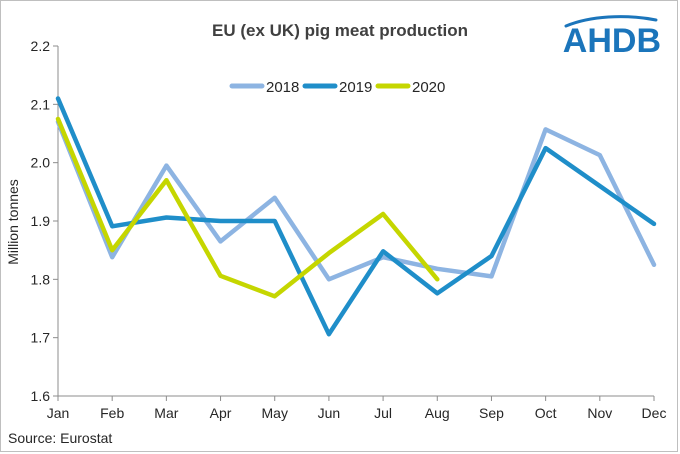  Describe the element at coordinates (60, 438) in the screenshot. I see `source-note: Source: Eurostat` at that location.